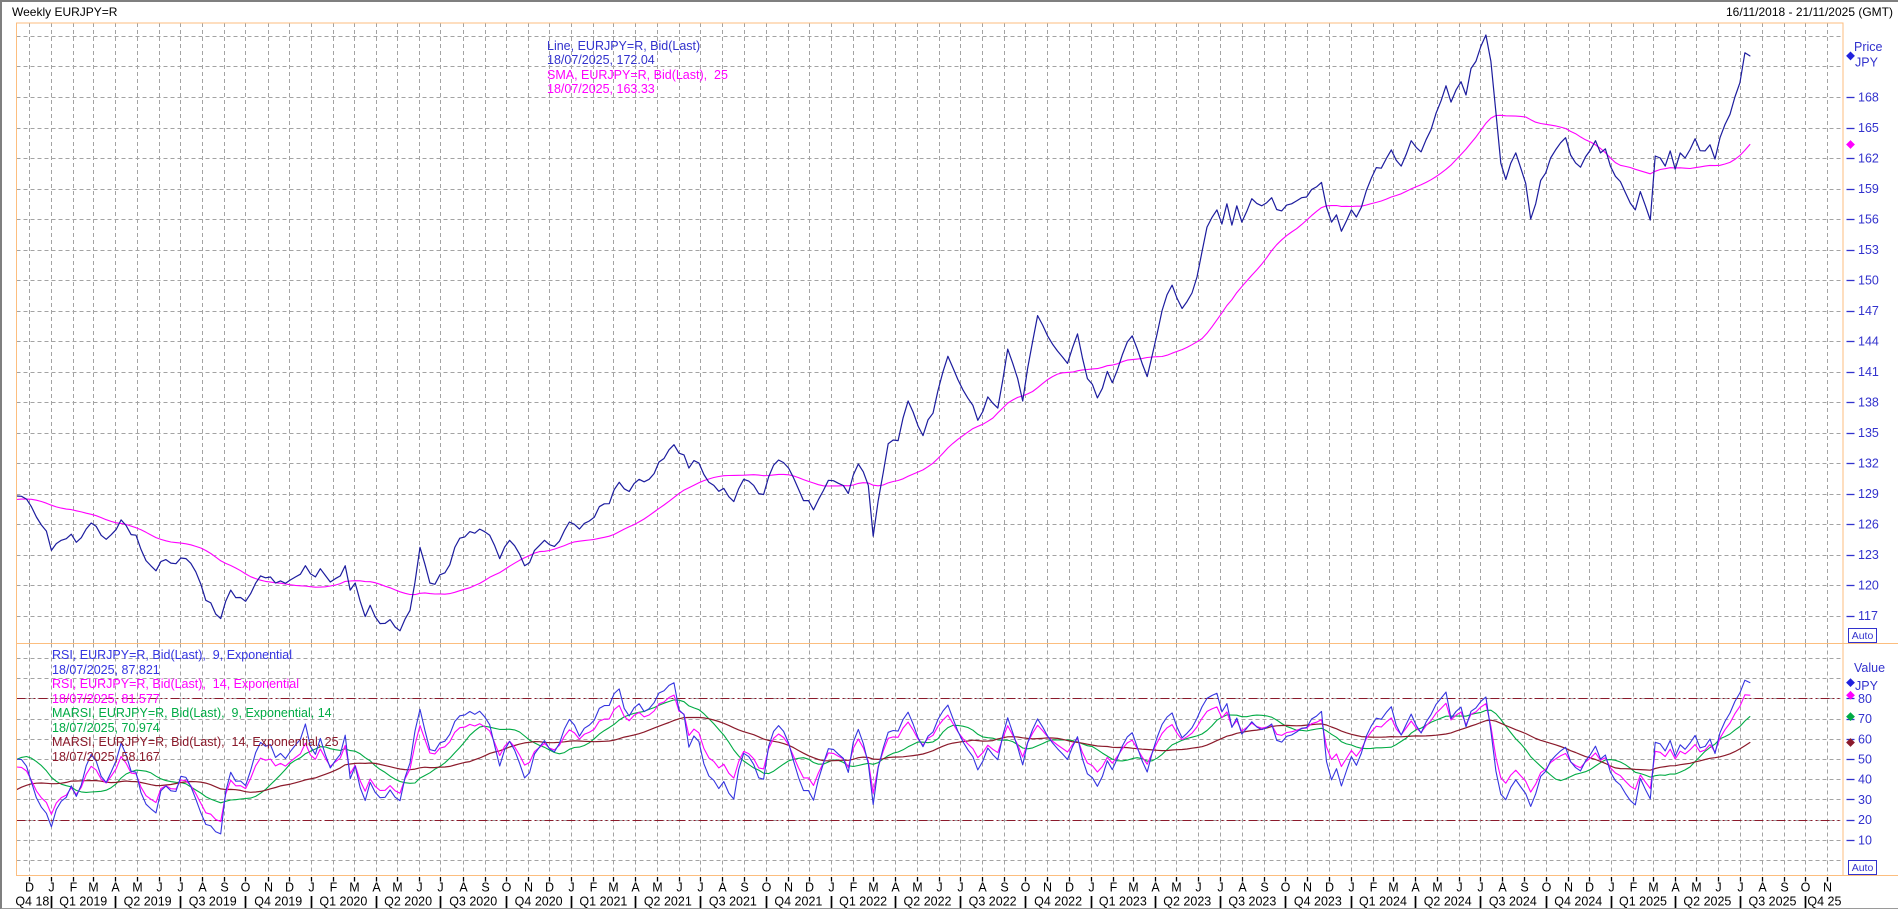 The height and width of the screenshot is (909, 1898). I want to click on quarter-label: Q4 18, so click(32, 902).